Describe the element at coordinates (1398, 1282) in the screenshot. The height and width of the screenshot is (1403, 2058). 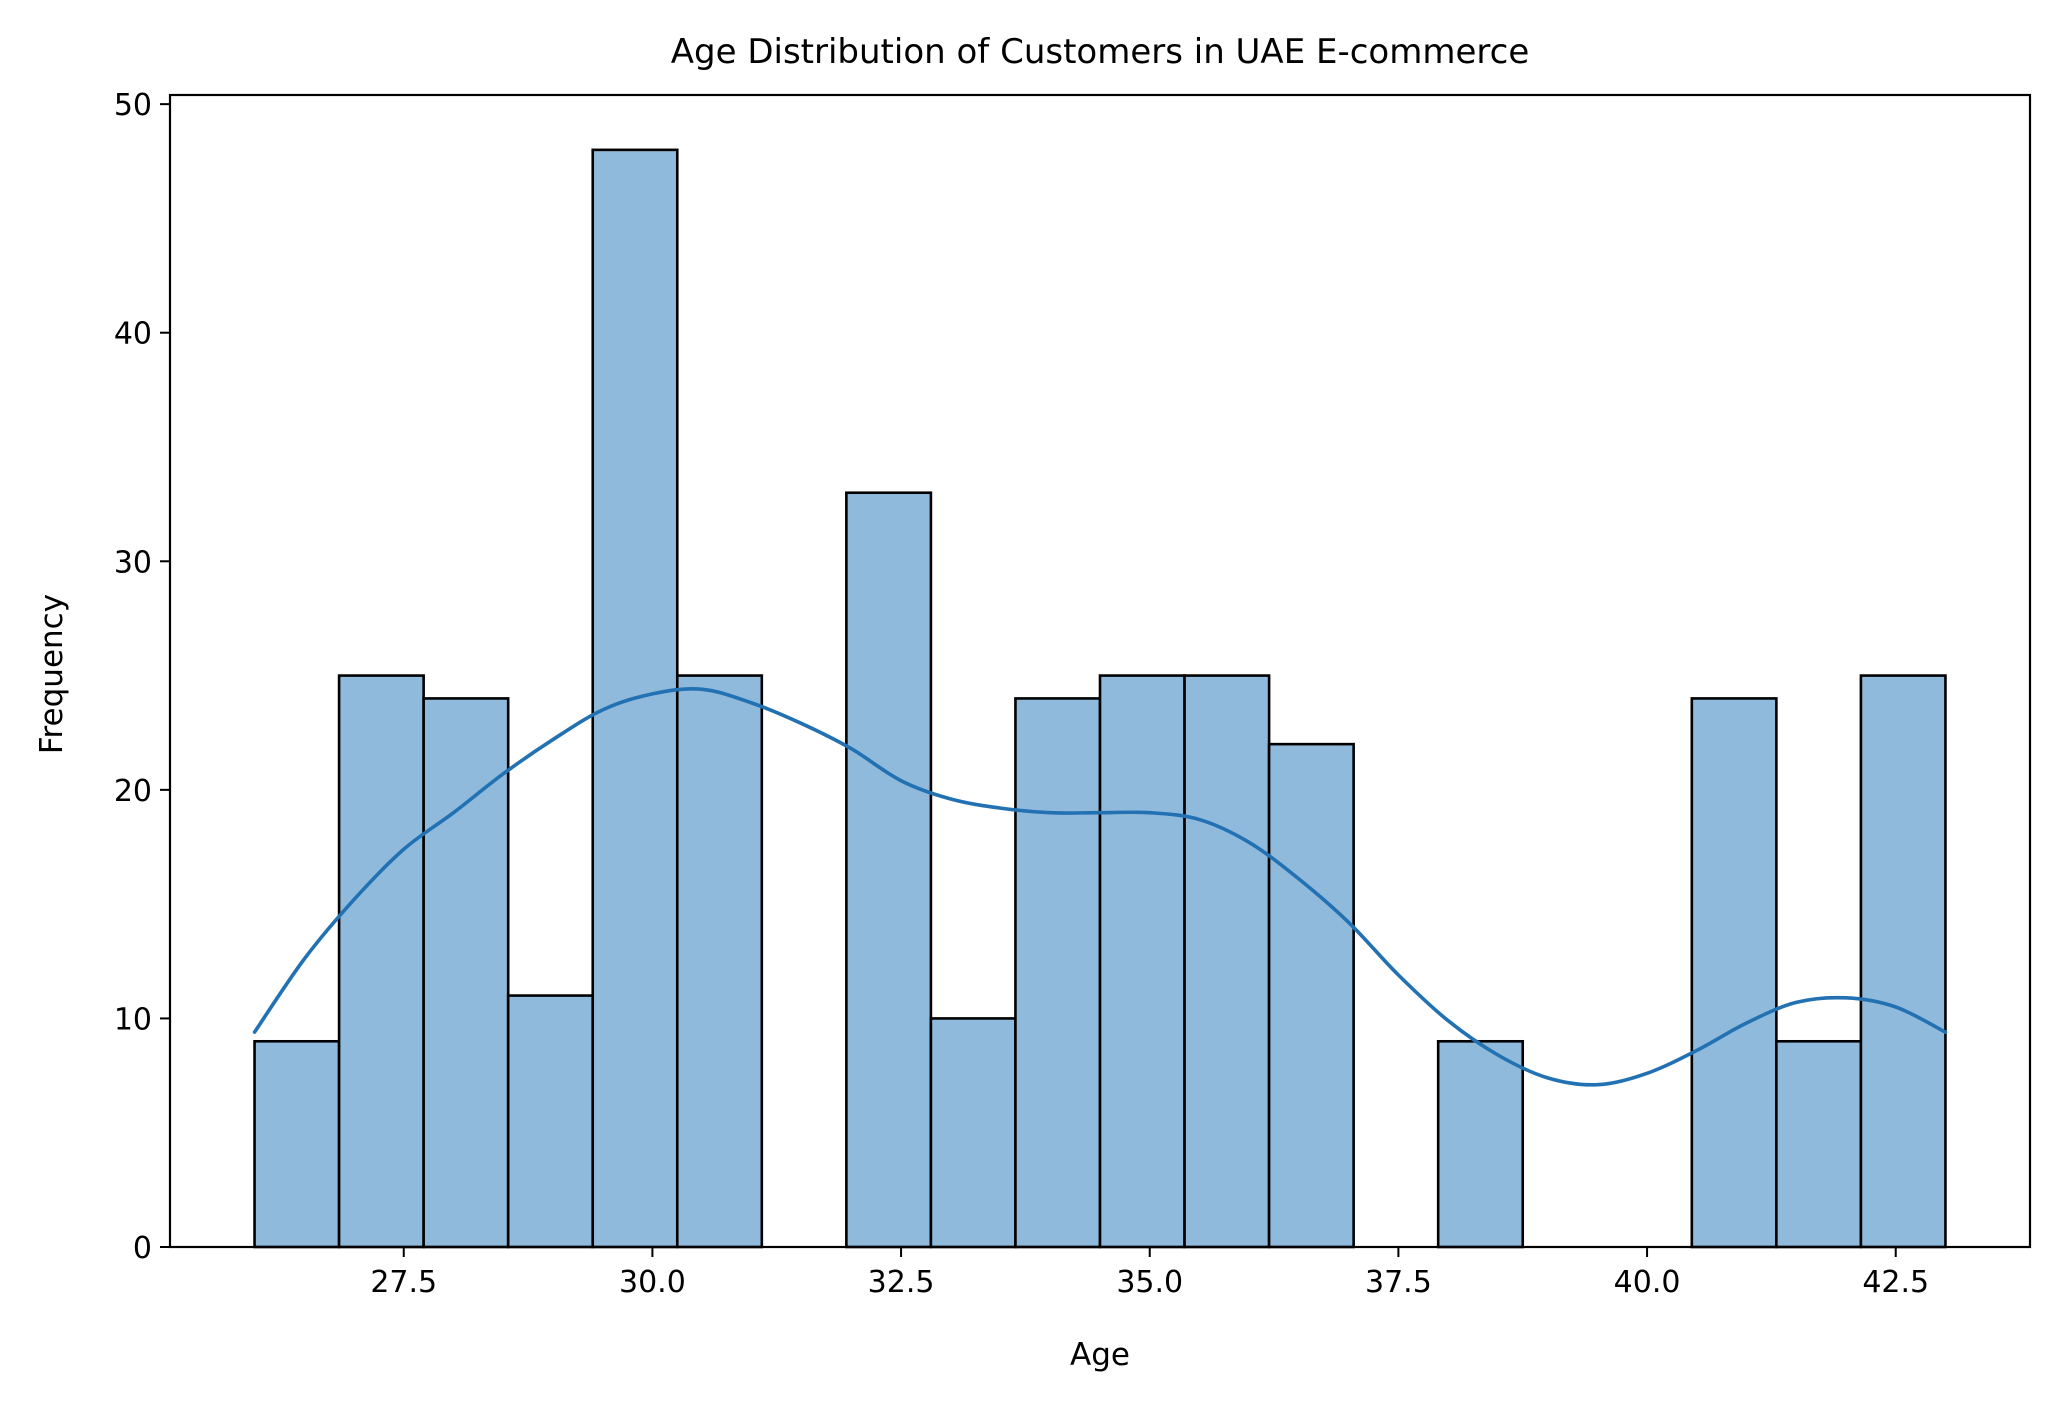
I see `x-tick-label: 37.5` at that location.